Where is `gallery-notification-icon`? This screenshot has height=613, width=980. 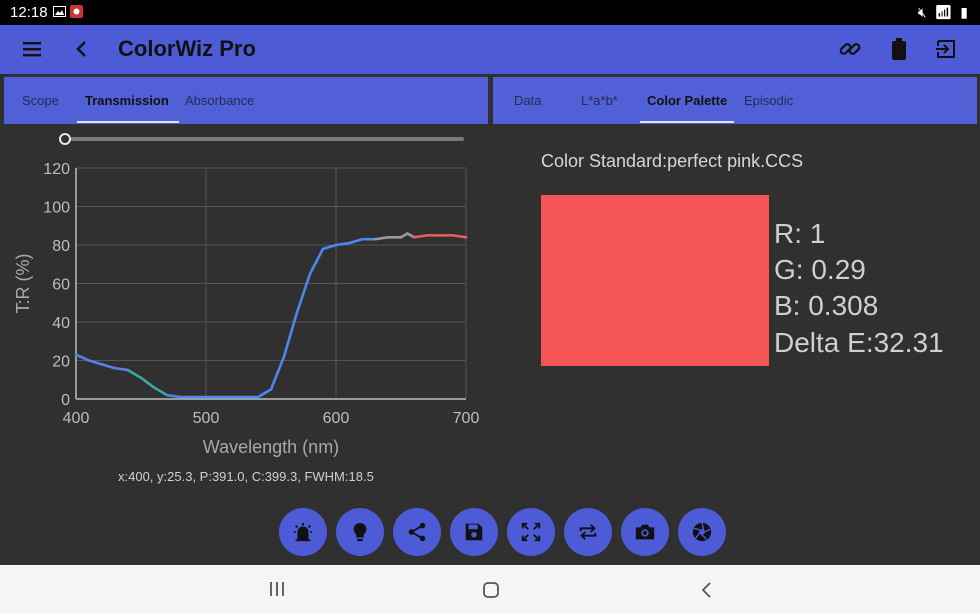
gallery-notification-icon is located at coordinates (59, 11).